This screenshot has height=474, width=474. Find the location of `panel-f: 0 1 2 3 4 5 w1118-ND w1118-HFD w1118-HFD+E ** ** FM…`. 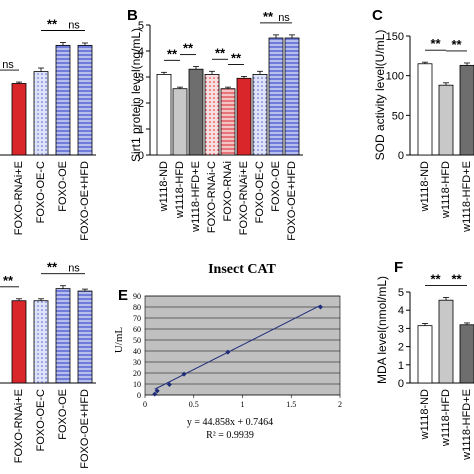

panel-f: 0 1 2 3 4 5 w1118-ND w1118-HFD w1118-HFD+E ** ** FM… is located at coordinates (424, 360).